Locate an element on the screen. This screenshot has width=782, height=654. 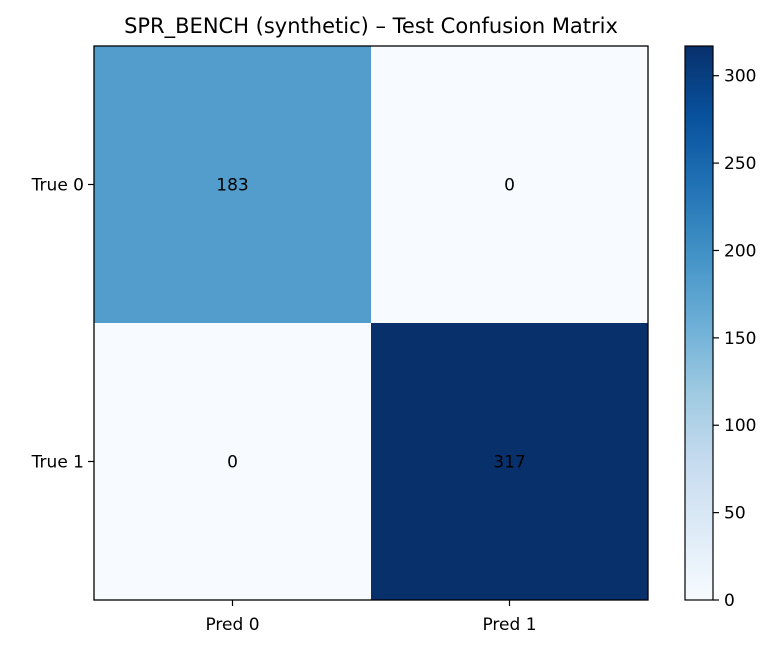
colorbar-gradient is located at coordinates (699, 323).